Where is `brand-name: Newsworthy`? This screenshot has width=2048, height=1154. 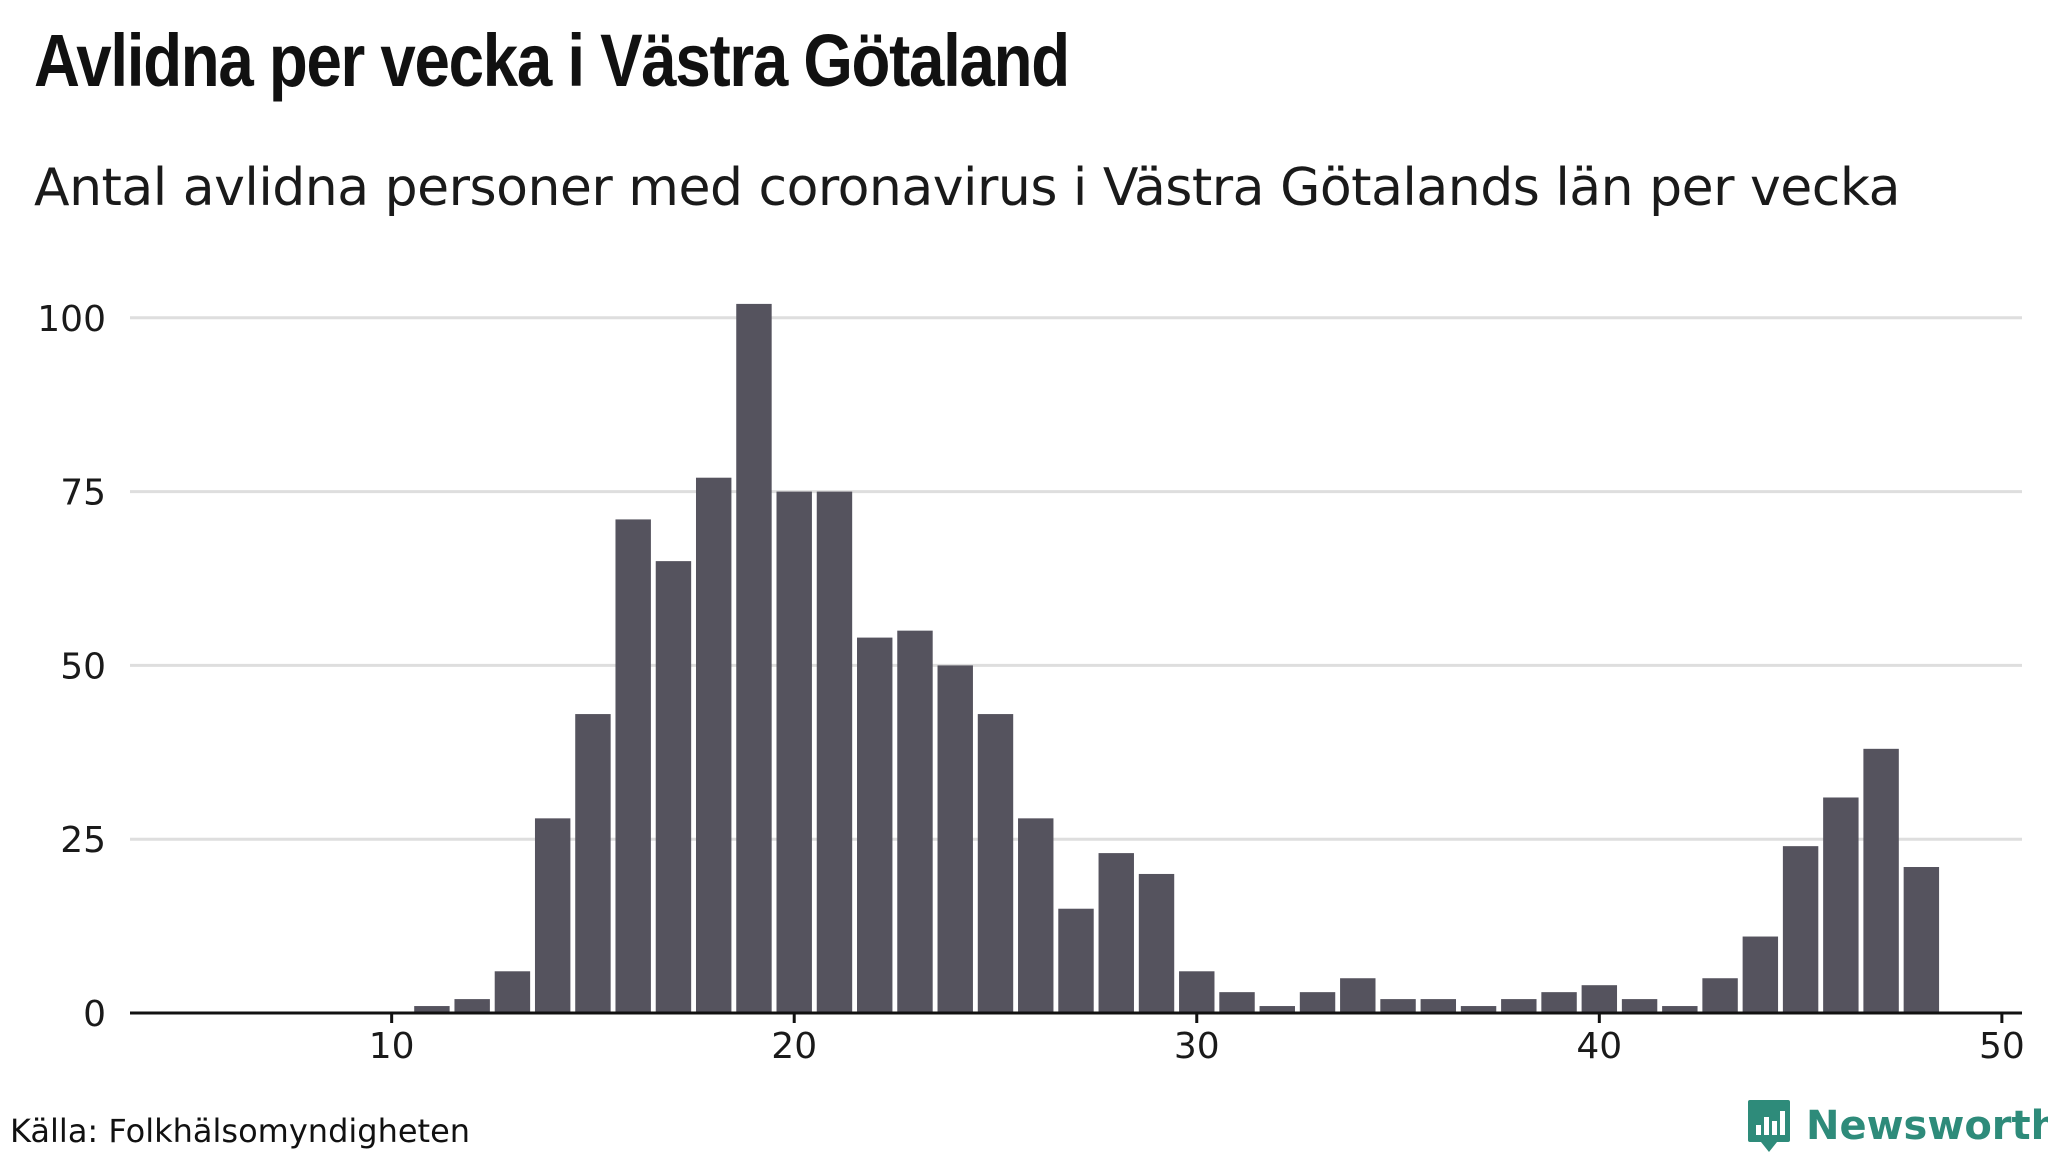
brand-name: Newsworthy is located at coordinates (1927, 1126).